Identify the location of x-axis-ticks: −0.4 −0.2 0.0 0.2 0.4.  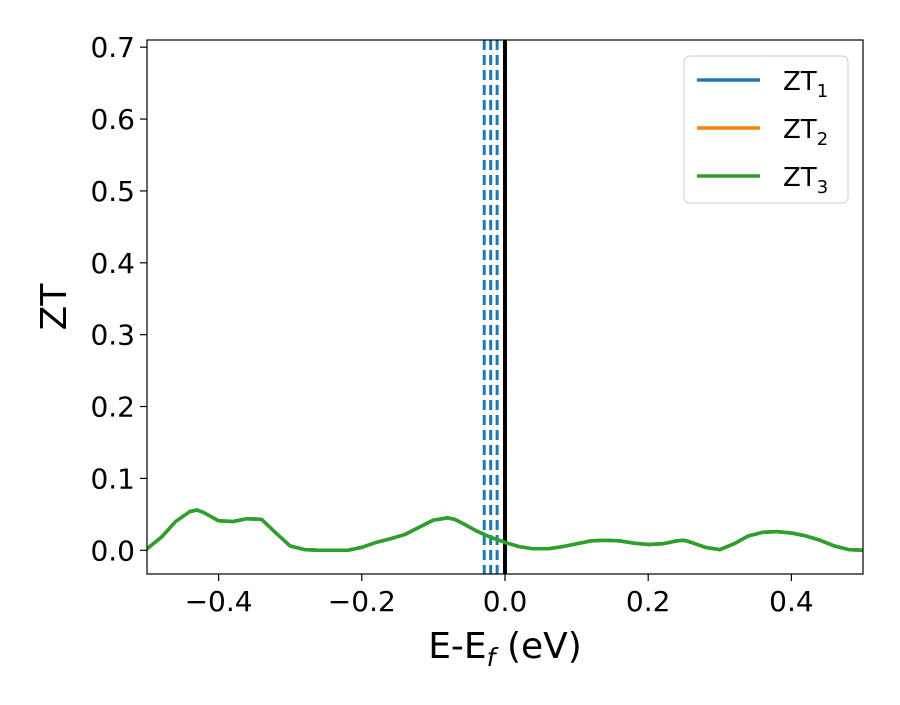
(499, 596).